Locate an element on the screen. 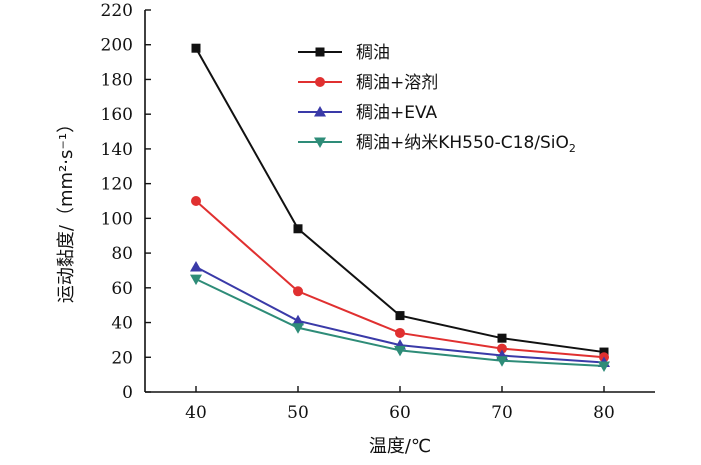 Image resolution: width=701 pixels, height=465 pixels. y-tick-label: 60 is located at coordinates (122, 289).